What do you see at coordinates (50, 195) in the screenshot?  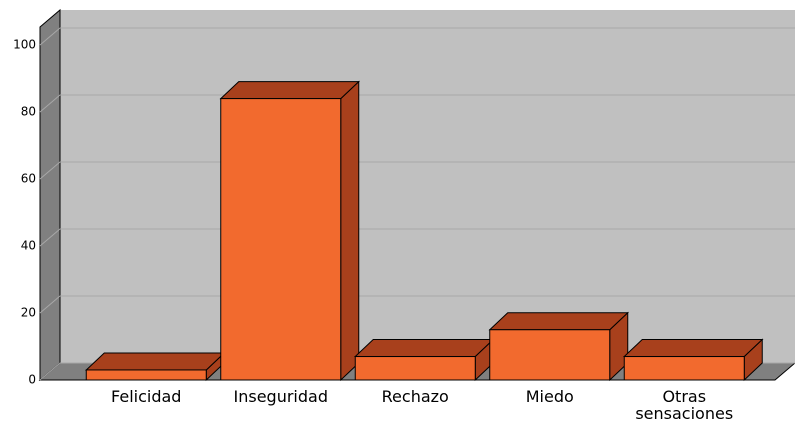 I see `side-wall` at bounding box center [50, 195].